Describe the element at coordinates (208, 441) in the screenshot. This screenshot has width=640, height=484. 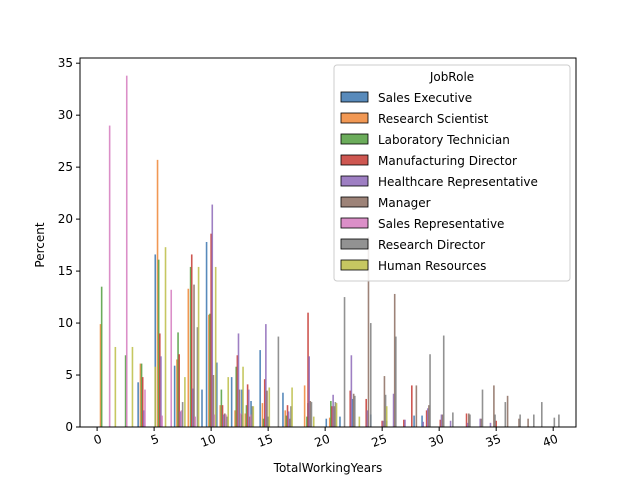
I see `x-tick-label: 10` at that location.